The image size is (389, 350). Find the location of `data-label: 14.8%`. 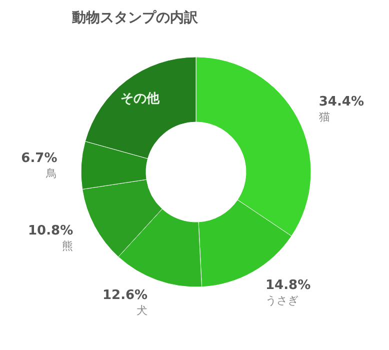

data-label: 14.8% is located at coordinates (288, 286).